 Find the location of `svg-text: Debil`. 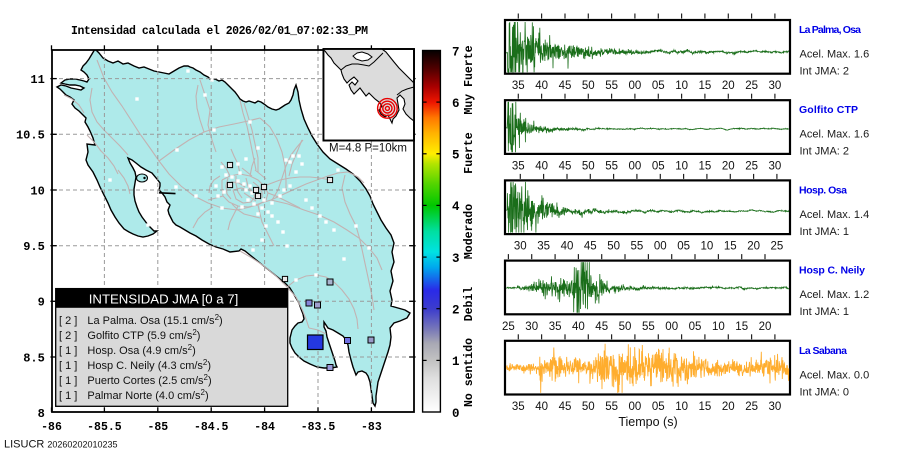

svg-text: Debil is located at coordinates (469, 304).